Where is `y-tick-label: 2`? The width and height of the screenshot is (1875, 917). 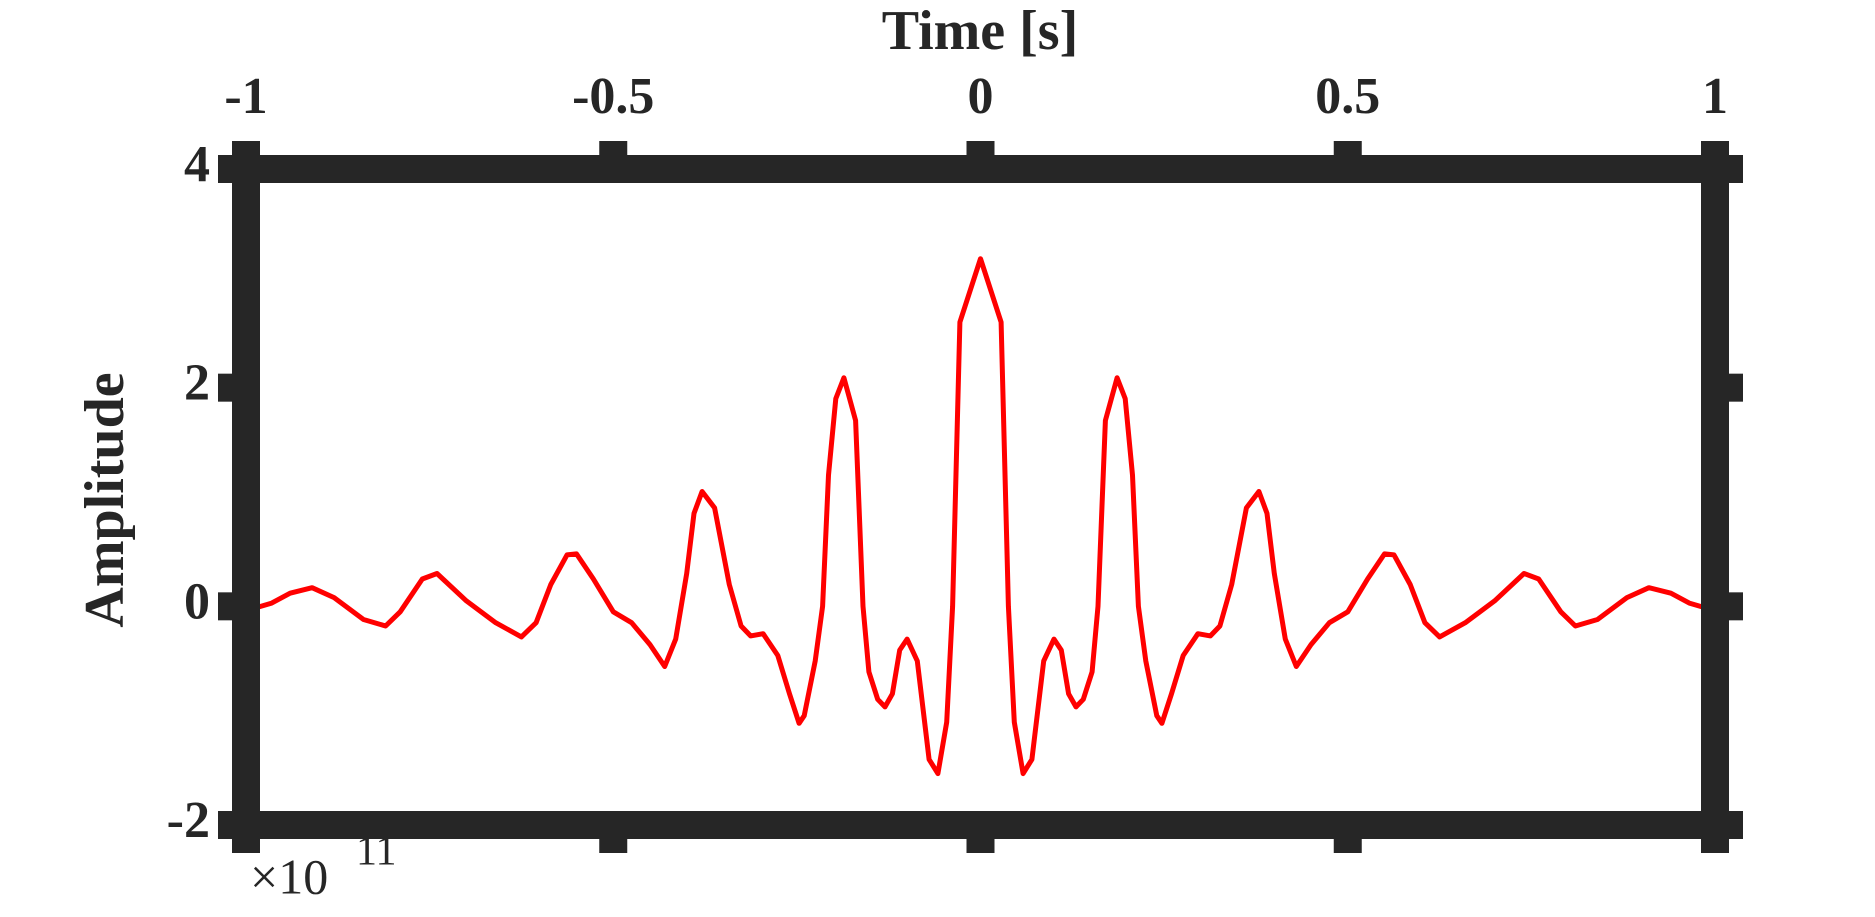
y-tick-label: 2 is located at coordinates (197, 383).